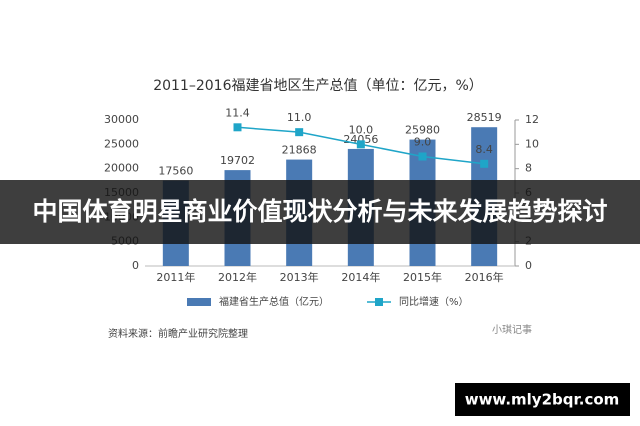  What do you see at coordinates (360, 277) in the screenshot?
I see `x-tick-label: 2014年` at bounding box center [360, 277].